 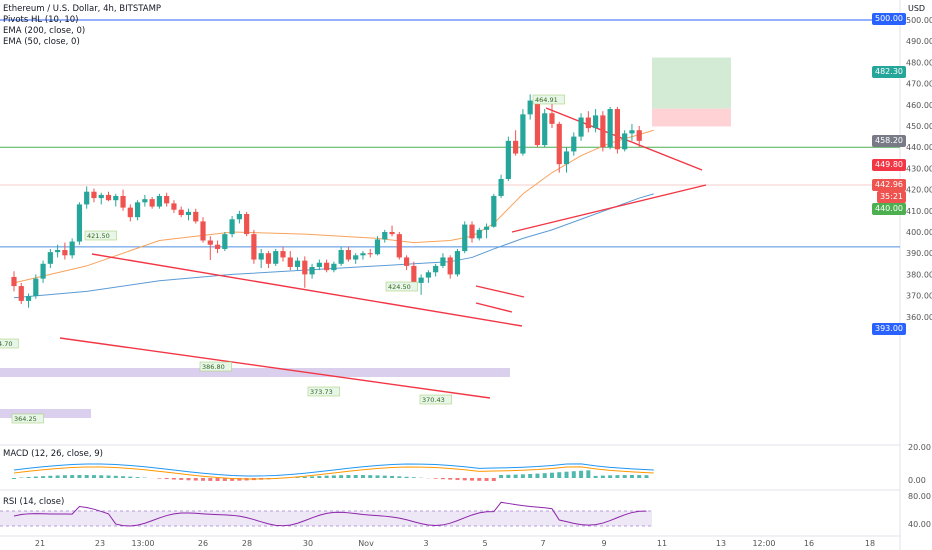 I want to click on flag-lower-trendline, so click(x=494, y=307).